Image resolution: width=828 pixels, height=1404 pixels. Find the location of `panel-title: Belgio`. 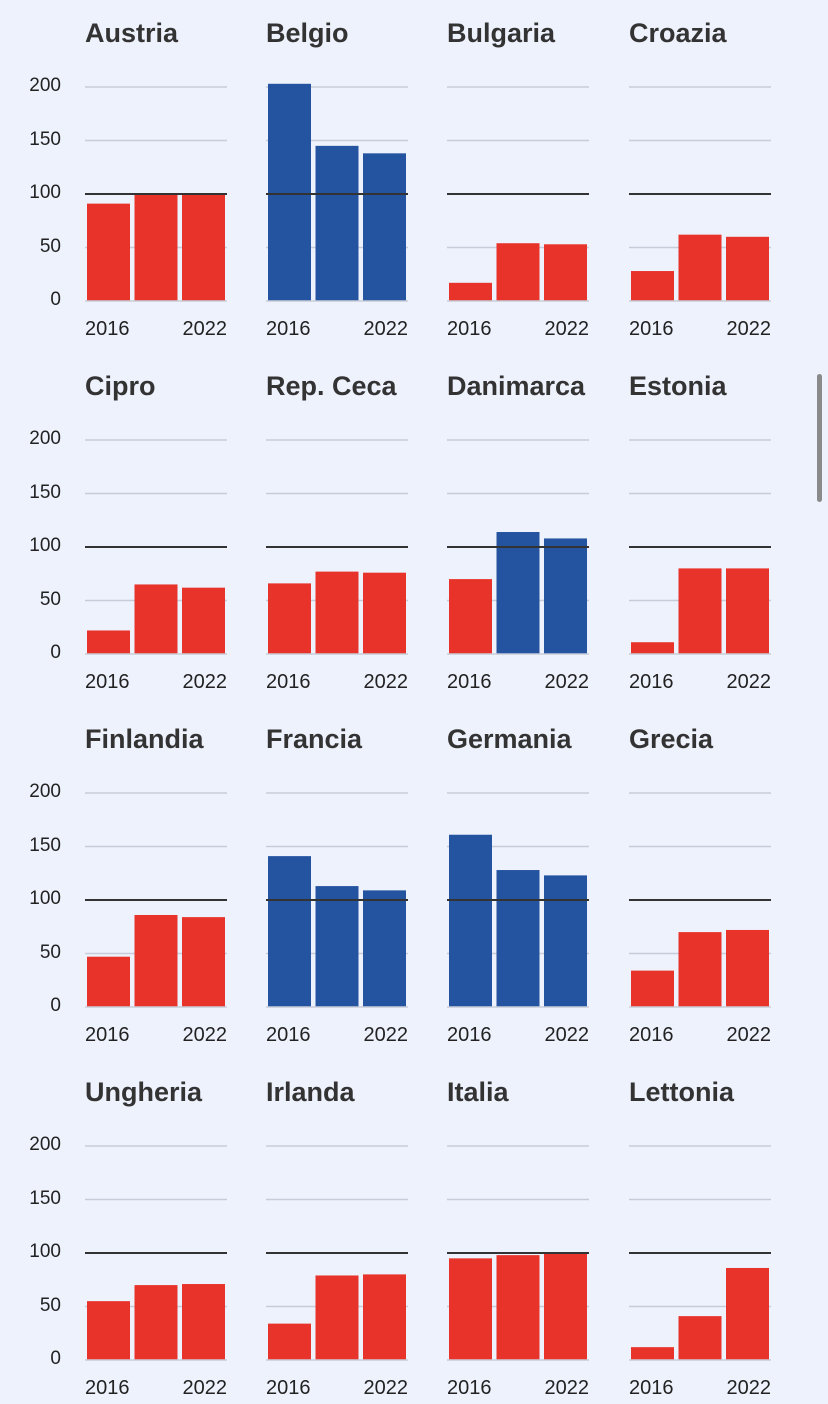

panel-title: Belgio is located at coordinates (307, 33).